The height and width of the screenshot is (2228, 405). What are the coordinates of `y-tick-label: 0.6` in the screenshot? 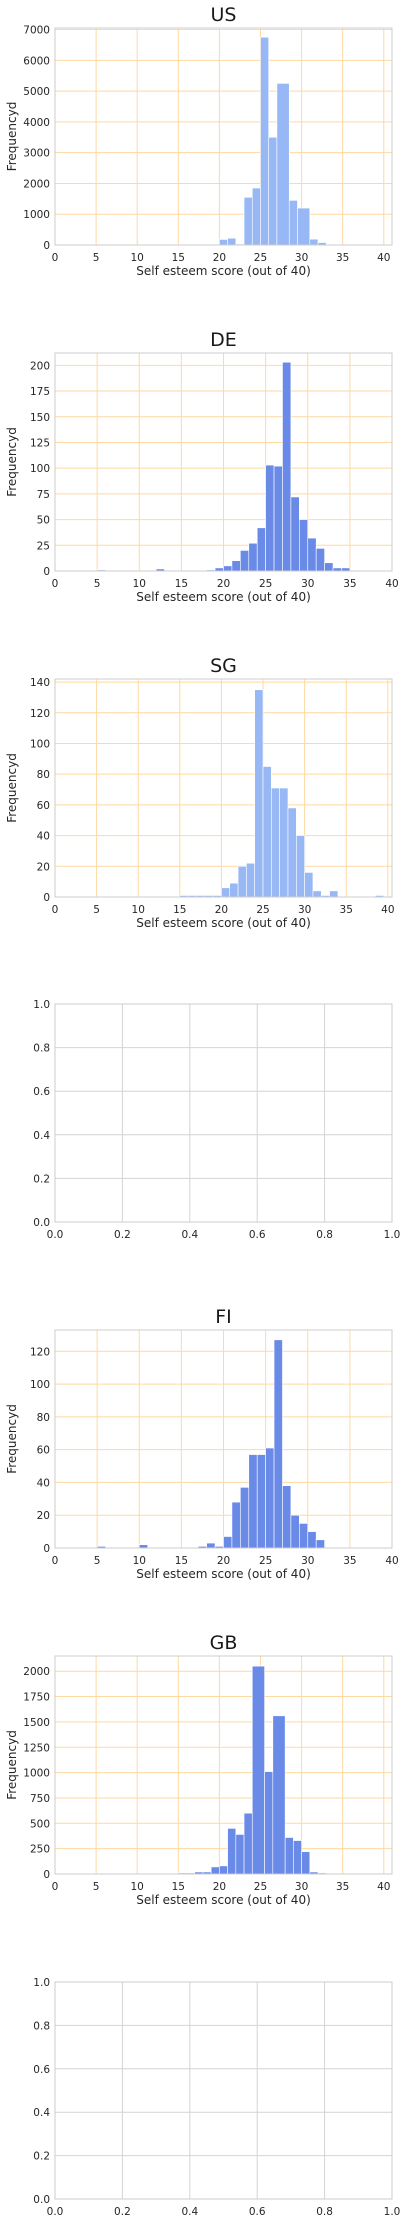 It's located at (41, 1092).